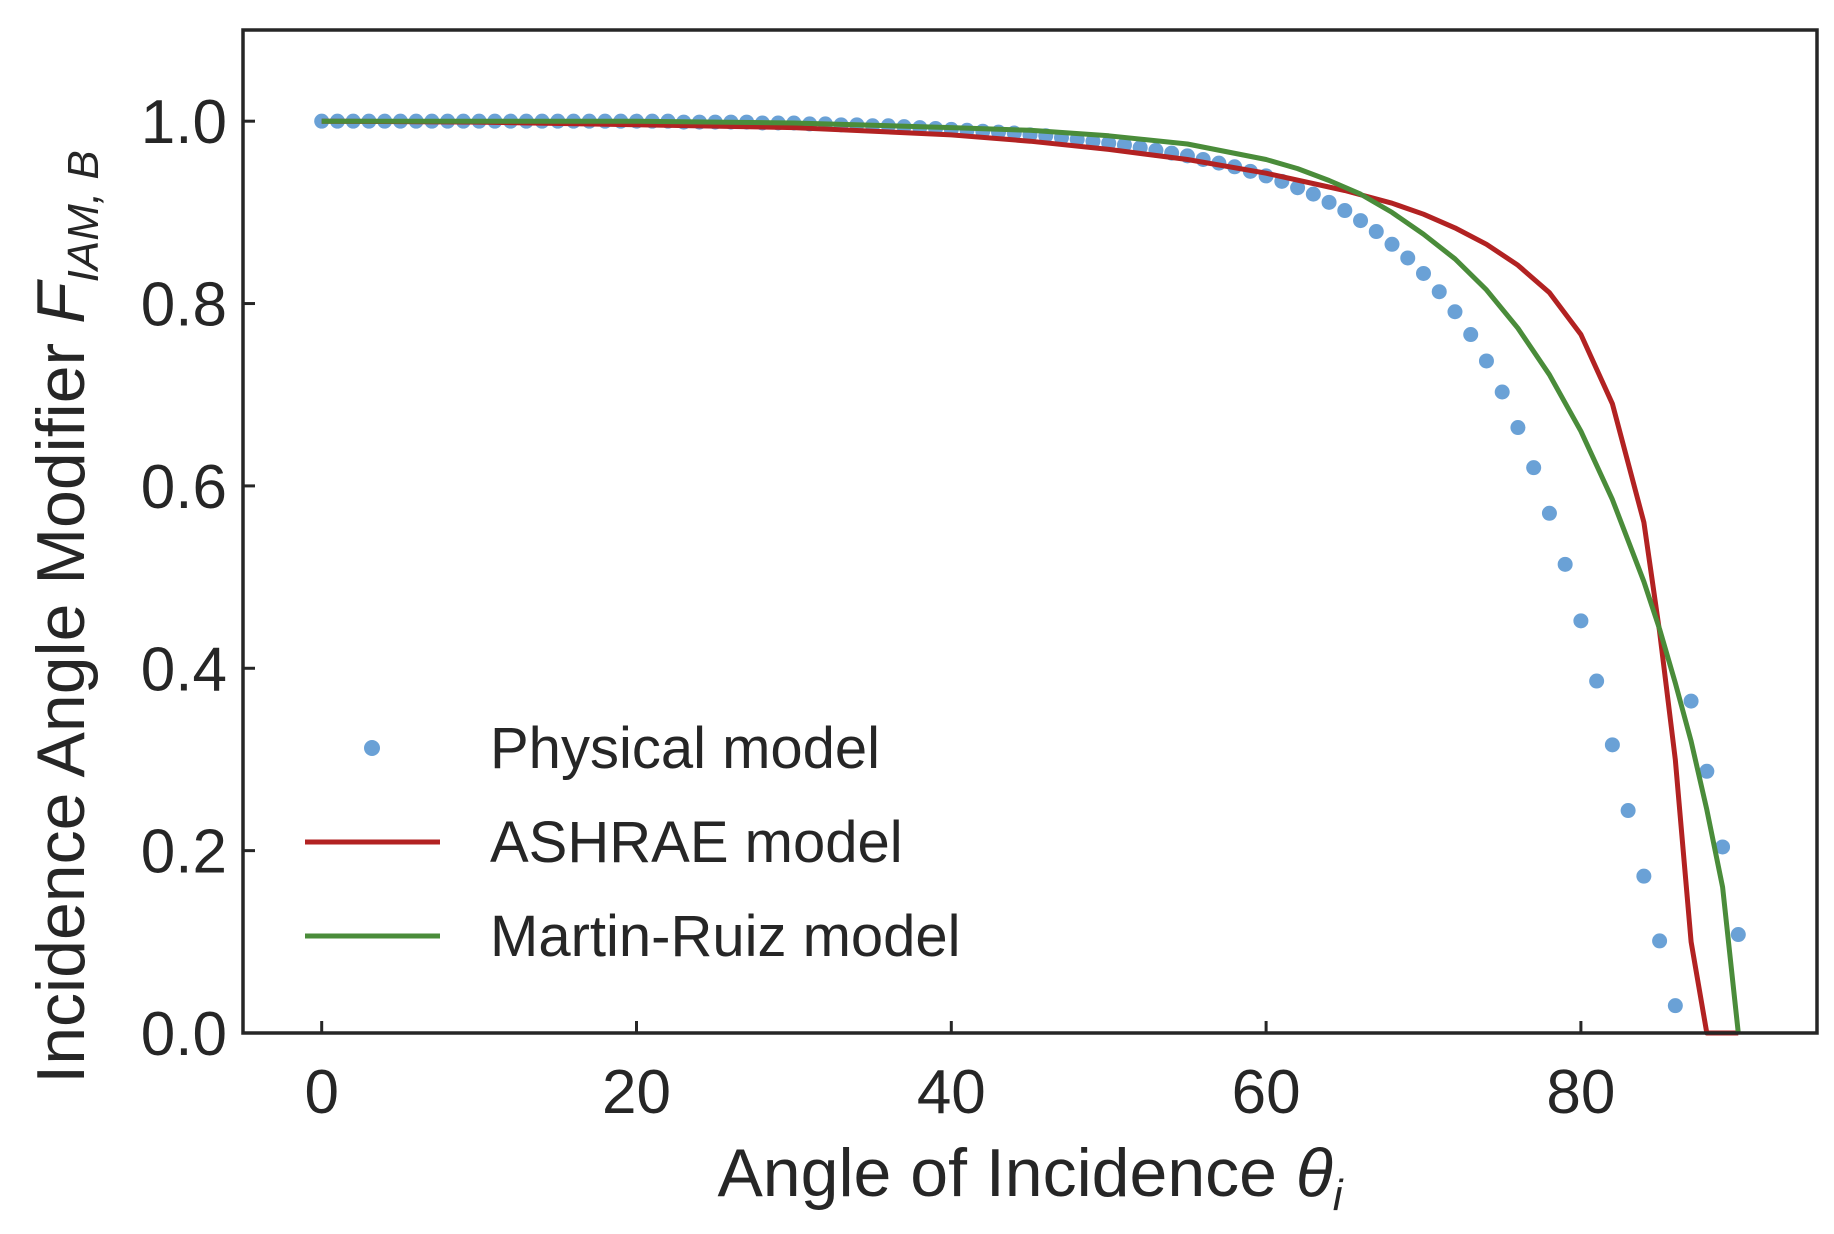 The width and height of the screenshot is (1834, 1234). What do you see at coordinates (636, 1092) in the screenshot?
I see `x-tick-label: 20` at bounding box center [636, 1092].